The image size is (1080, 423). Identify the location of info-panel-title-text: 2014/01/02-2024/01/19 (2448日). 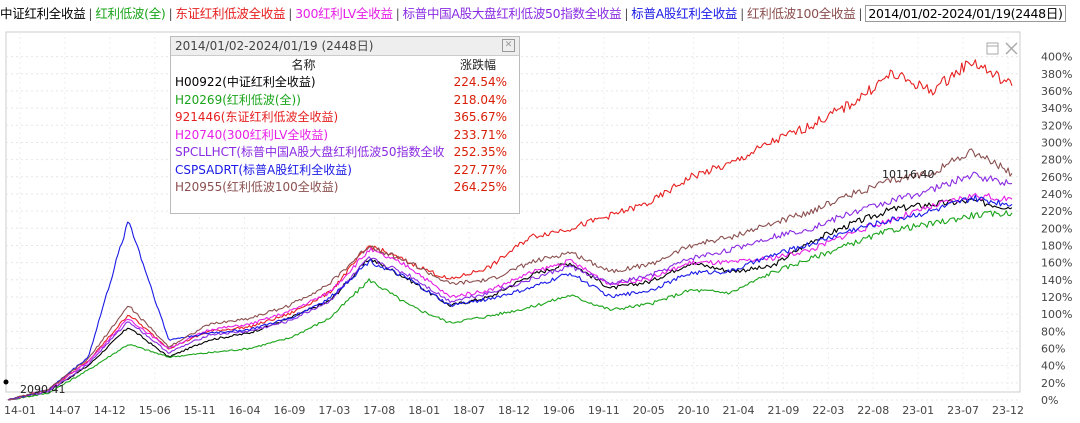
(274, 46).